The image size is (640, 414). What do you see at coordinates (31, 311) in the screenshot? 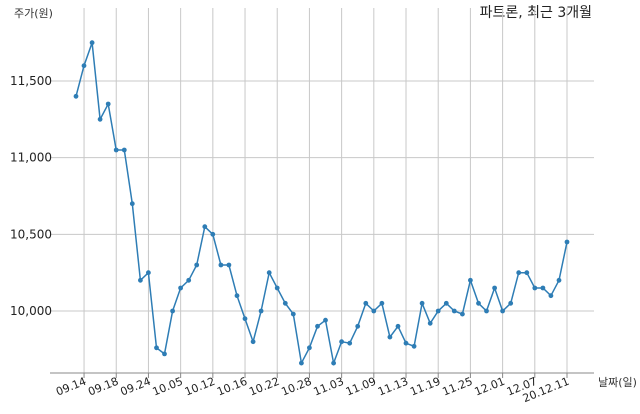
I see `y-tick-label: 10,000` at bounding box center [31, 311].